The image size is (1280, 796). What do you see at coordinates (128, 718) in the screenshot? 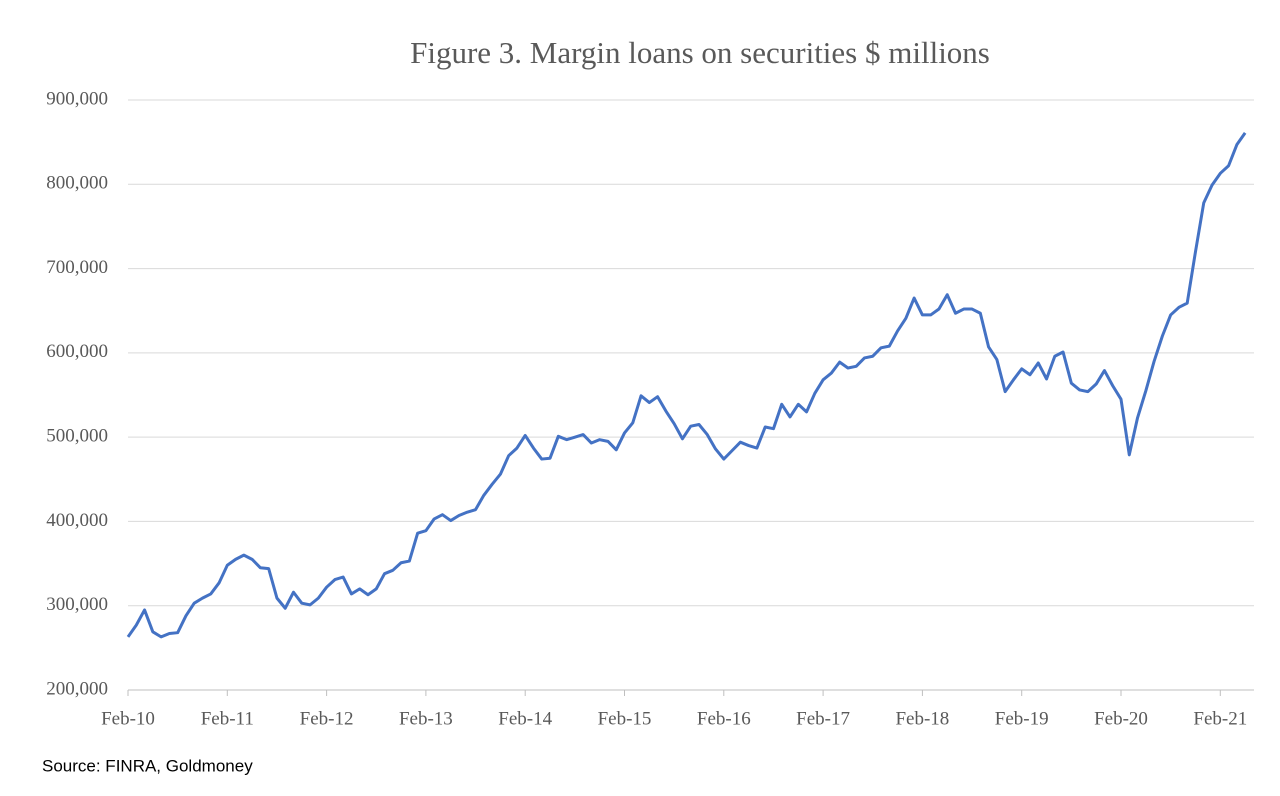
I see `x-tick-label: Feb-10` at bounding box center [128, 718].